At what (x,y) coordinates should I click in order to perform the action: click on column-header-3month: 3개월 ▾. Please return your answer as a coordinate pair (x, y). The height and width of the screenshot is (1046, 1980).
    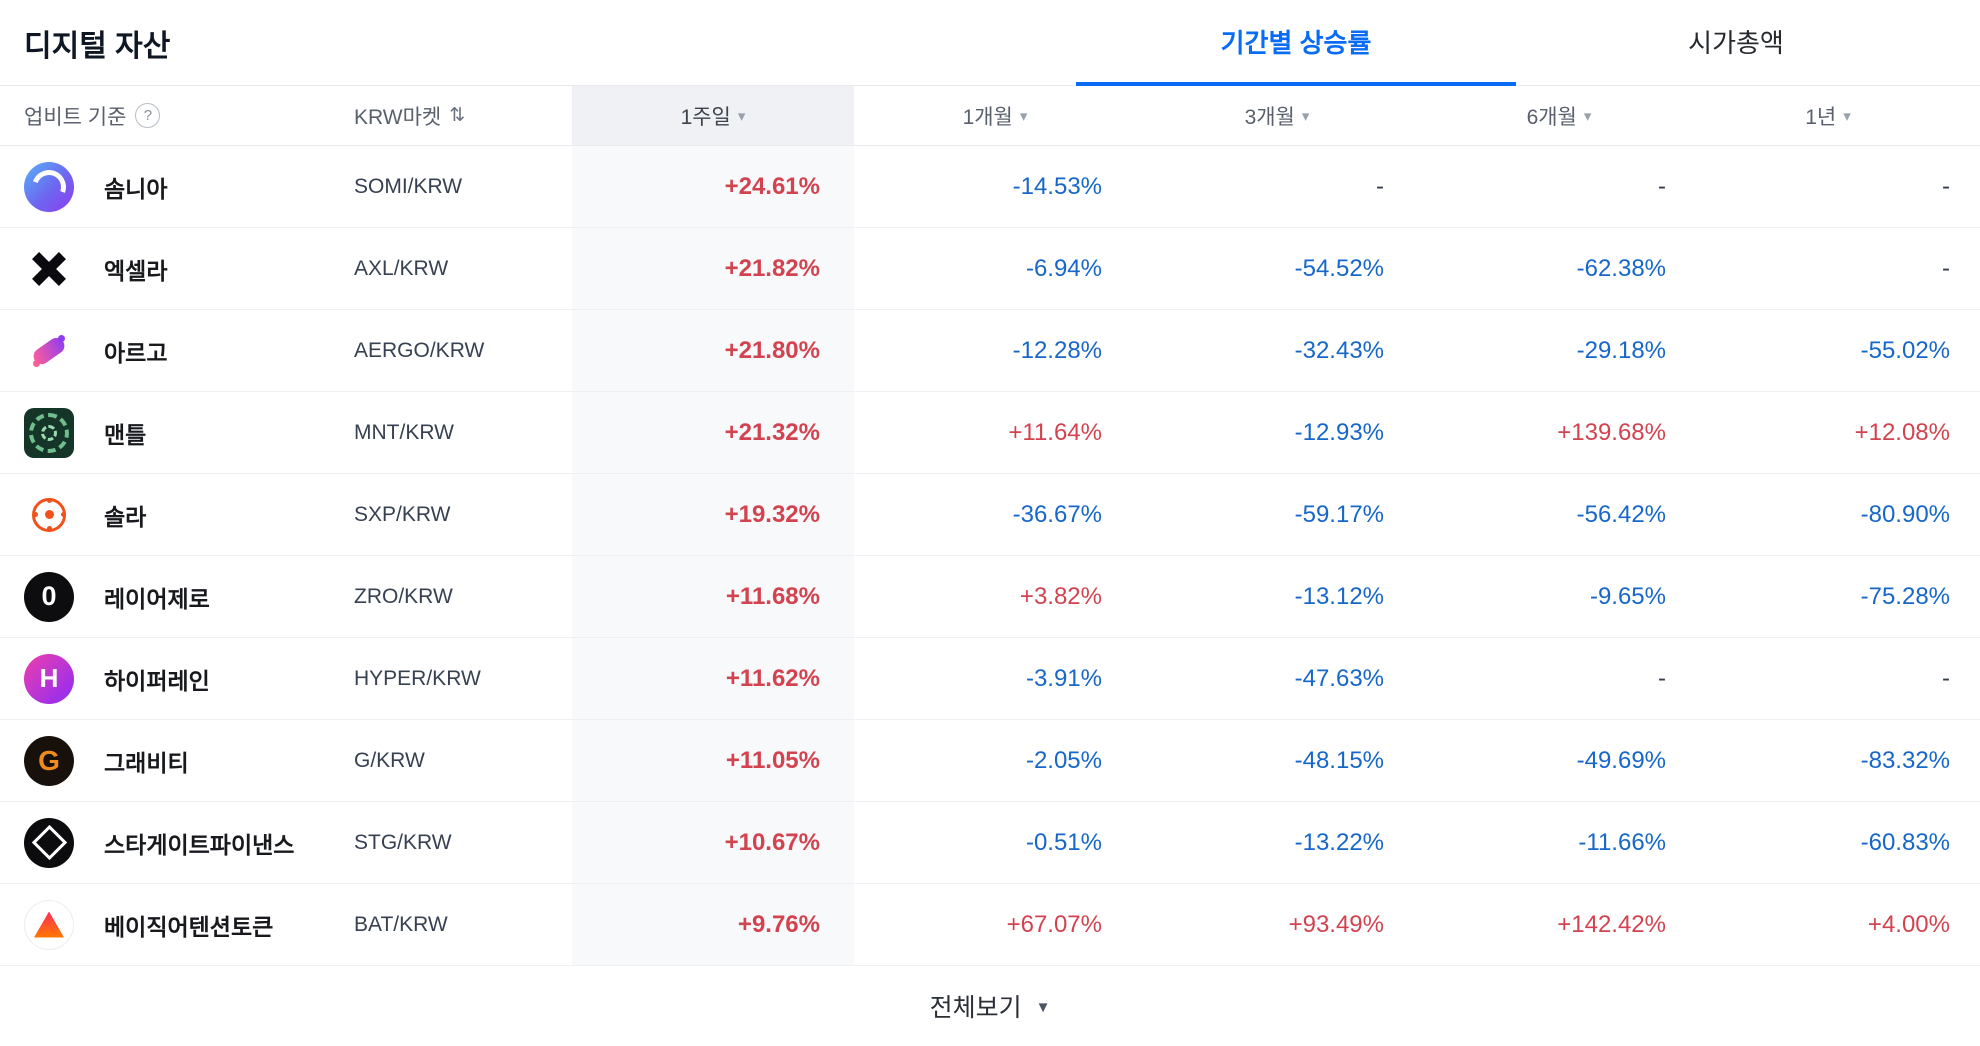
    Looking at the image, I should click on (1277, 115).